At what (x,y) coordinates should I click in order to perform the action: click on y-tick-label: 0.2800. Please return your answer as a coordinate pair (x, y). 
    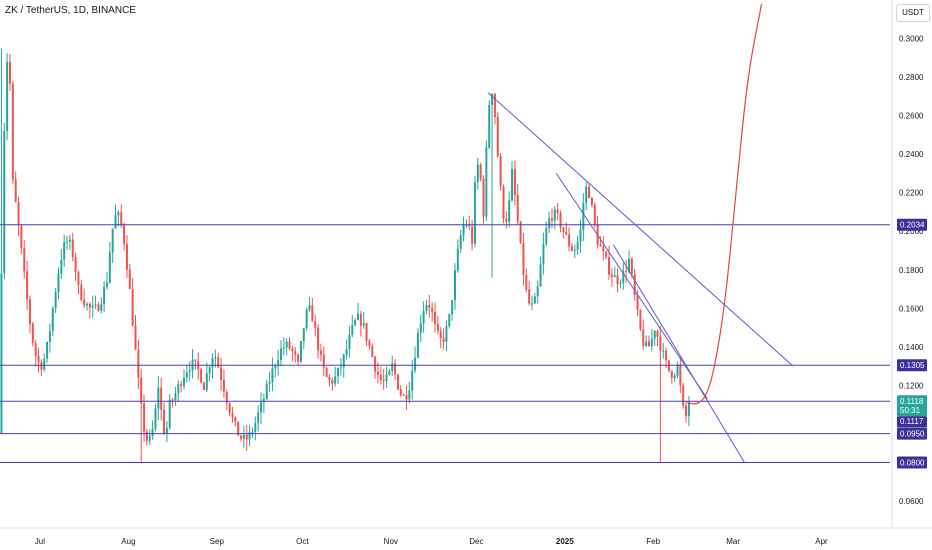
    Looking at the image, I should click on (911, 77).